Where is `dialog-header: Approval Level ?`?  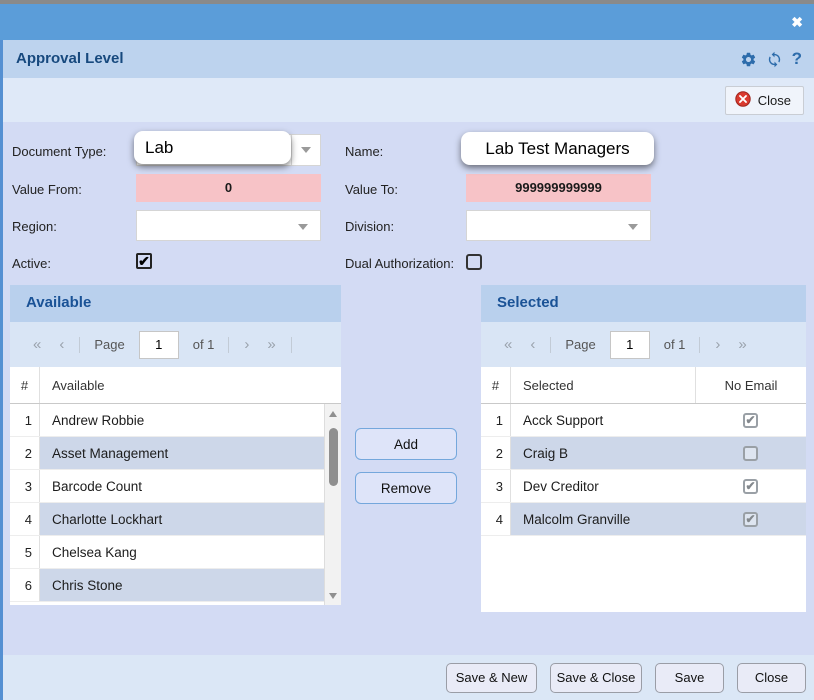
dialog-header: Approval Level ? is located at coordinates (407, 59).